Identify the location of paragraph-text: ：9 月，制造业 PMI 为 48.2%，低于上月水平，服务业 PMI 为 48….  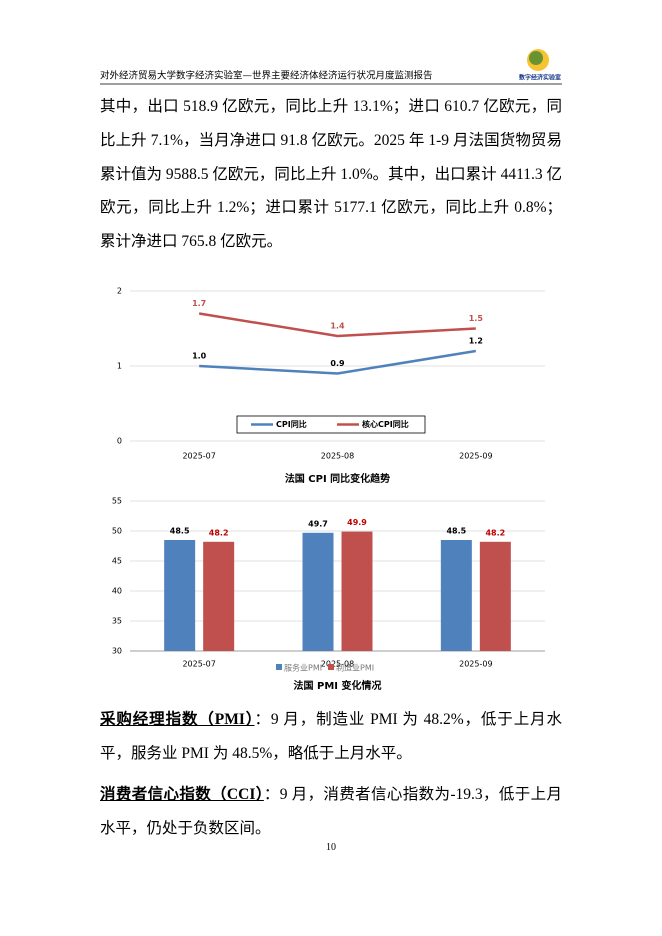
(331, 736).